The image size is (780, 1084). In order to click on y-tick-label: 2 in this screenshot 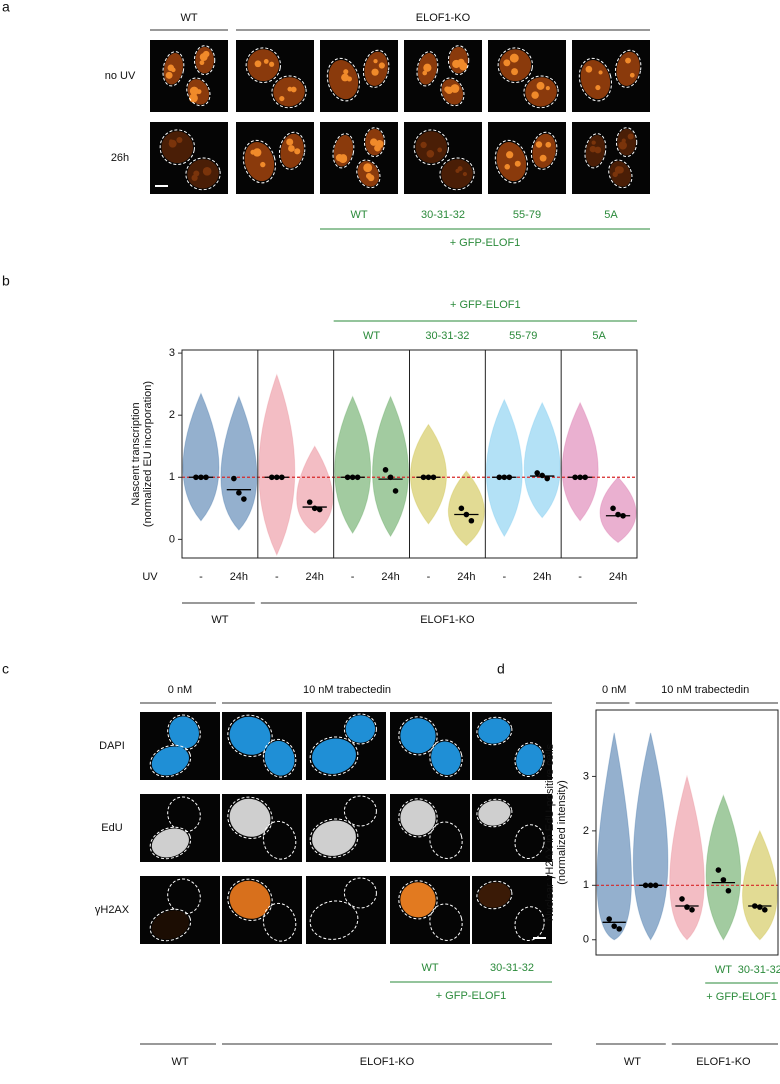, I will do `click(172, 415)`.